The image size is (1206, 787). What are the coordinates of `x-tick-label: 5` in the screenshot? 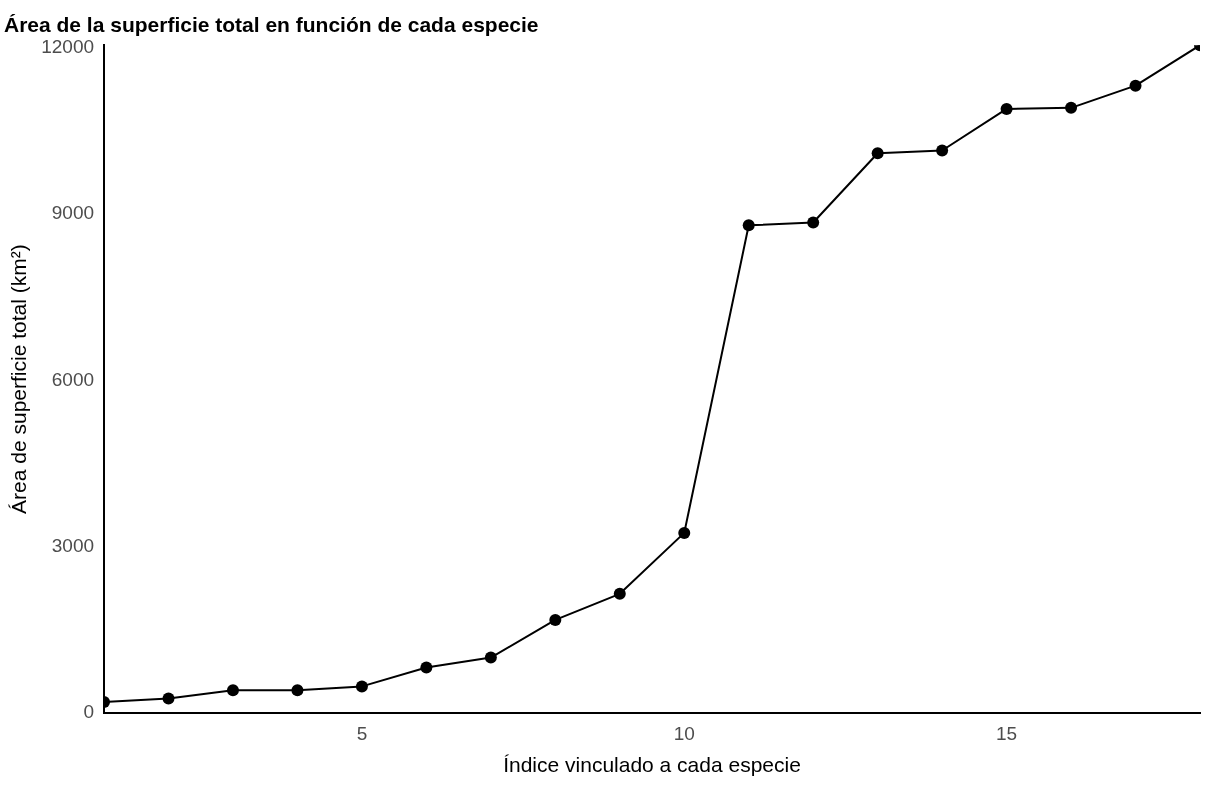 It's located at (362, 733).